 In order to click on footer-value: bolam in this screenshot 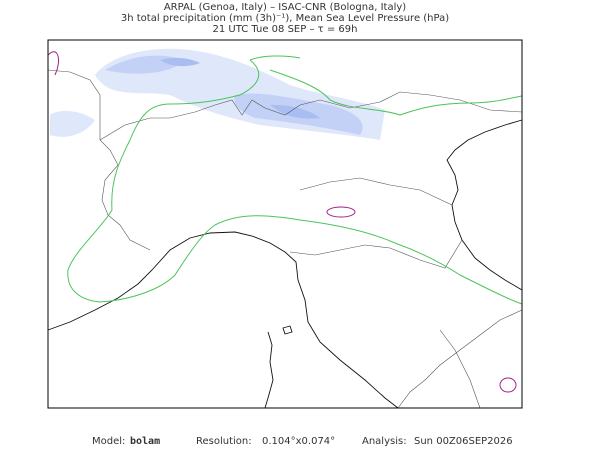, I will do `click(145, 441)`.